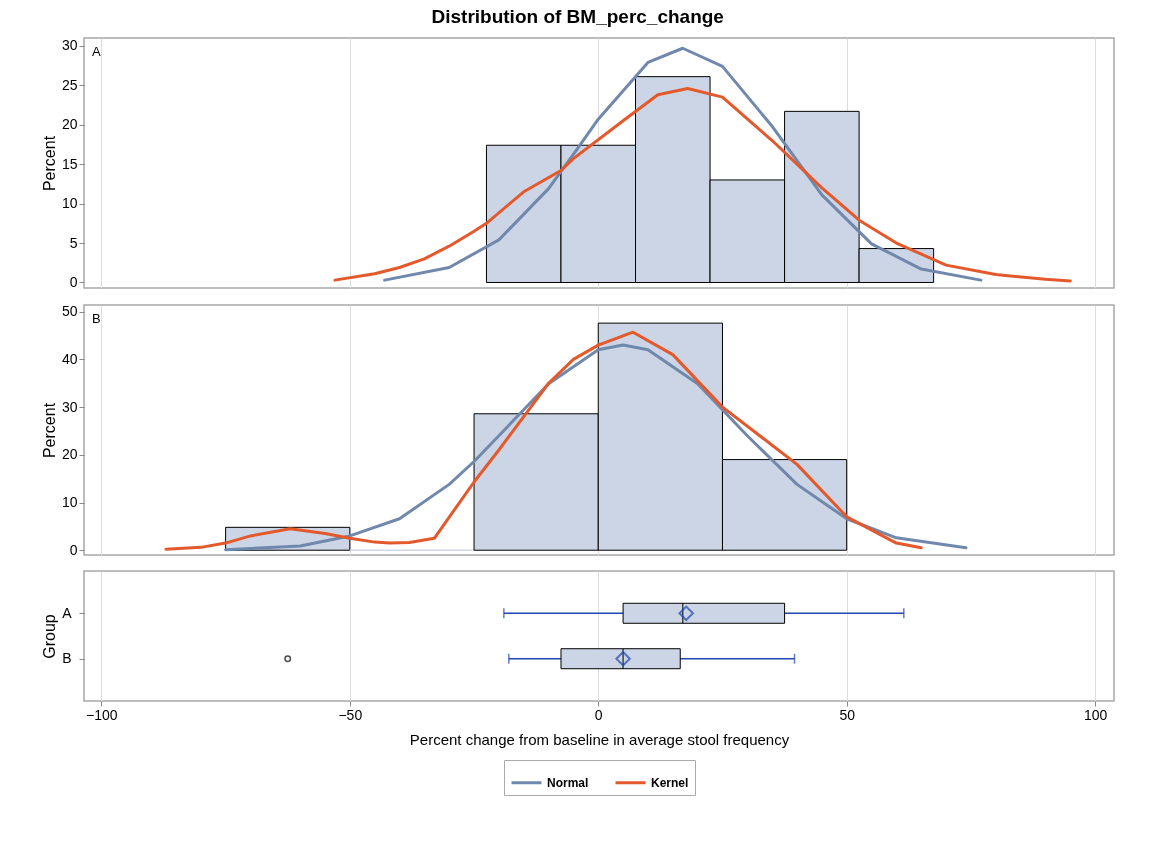 Image resolution: width=1151 pixels, height=864 pixels. What do you see at coordinates (69, 358) in the screenshot?
I see `y-tick-label: 40` at bounding box center [69, 358].